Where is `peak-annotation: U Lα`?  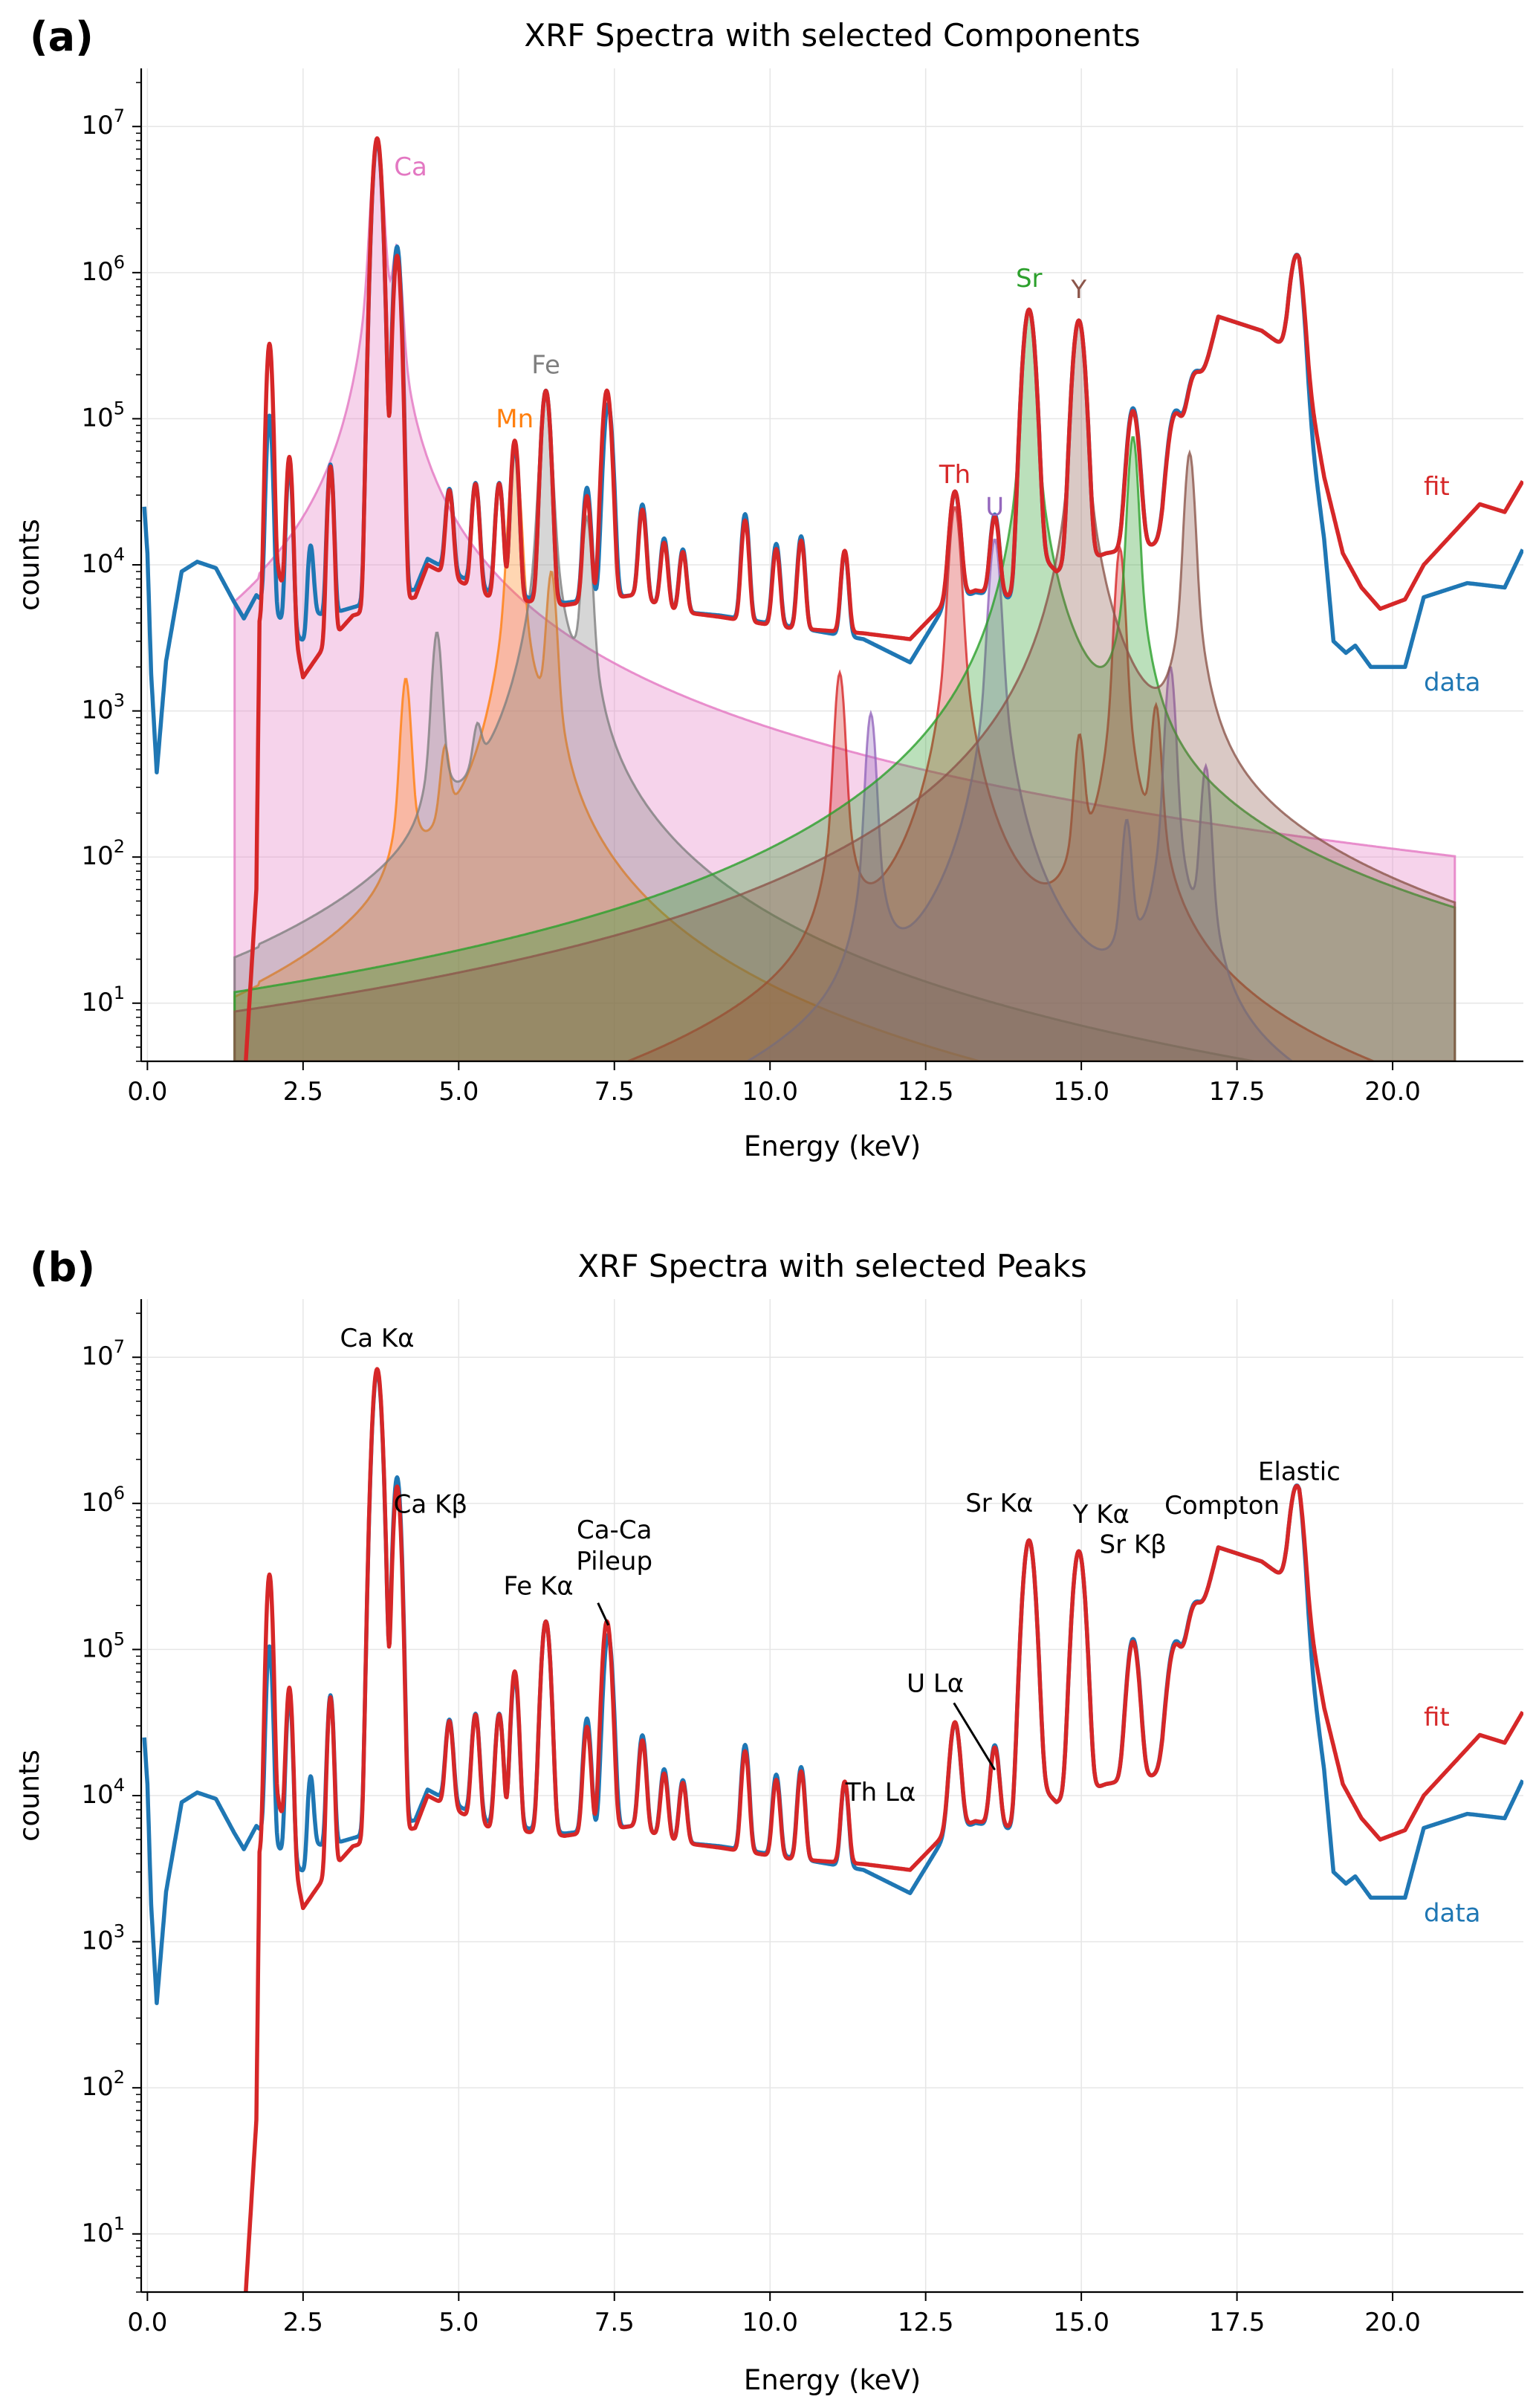
peak-annotation: U Lα is located at coordinates (935, 1684).